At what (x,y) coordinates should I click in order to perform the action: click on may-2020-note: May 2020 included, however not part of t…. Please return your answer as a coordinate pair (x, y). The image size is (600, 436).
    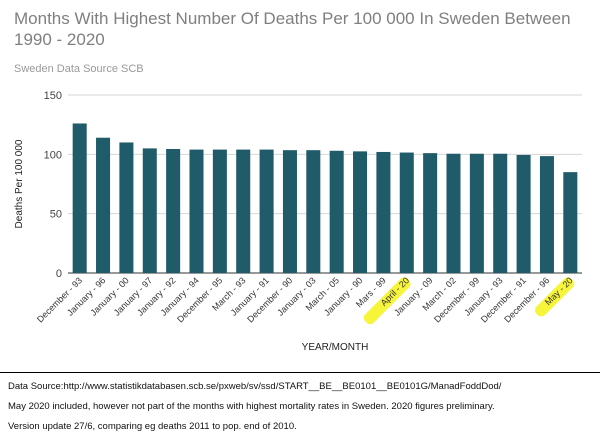
    Looking at the image, I should click on (251, 406).